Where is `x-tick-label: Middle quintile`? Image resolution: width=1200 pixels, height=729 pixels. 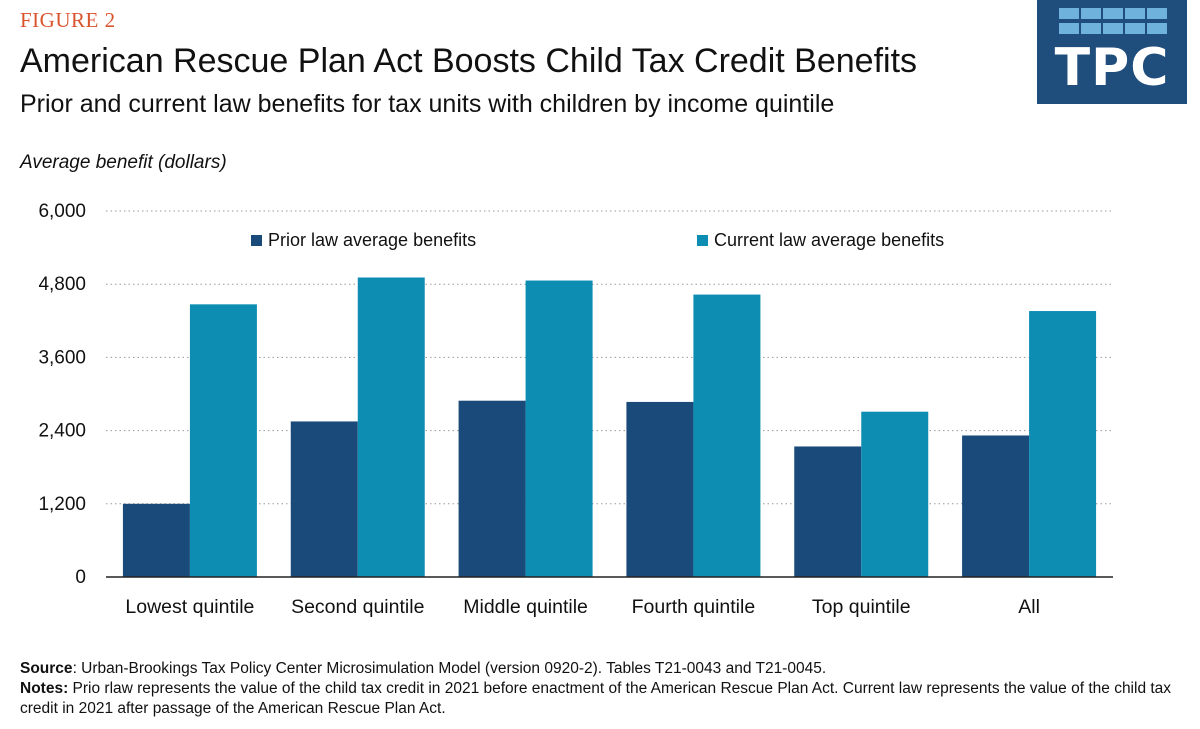 x-tick-label: Middle quintile is located at coordinates (525, 607).